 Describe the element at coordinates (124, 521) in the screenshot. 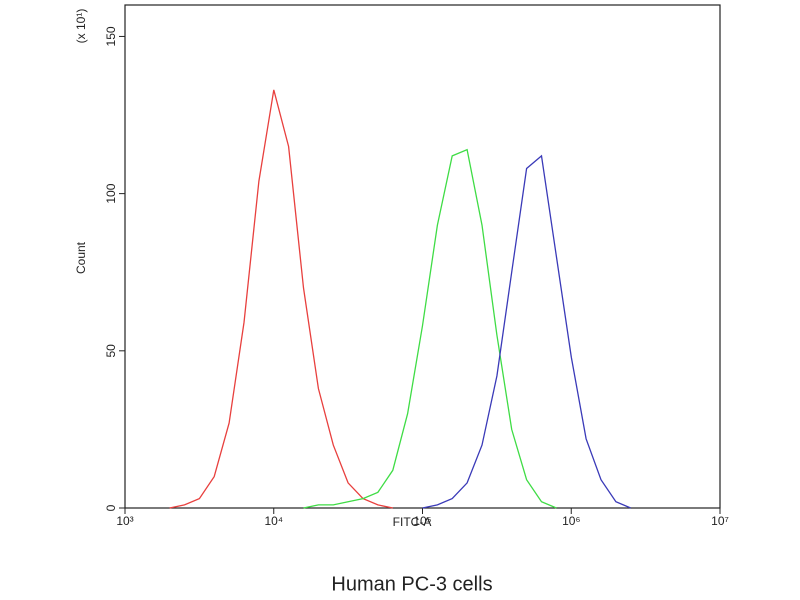

I see `x-tick-label: 10³` at that location.